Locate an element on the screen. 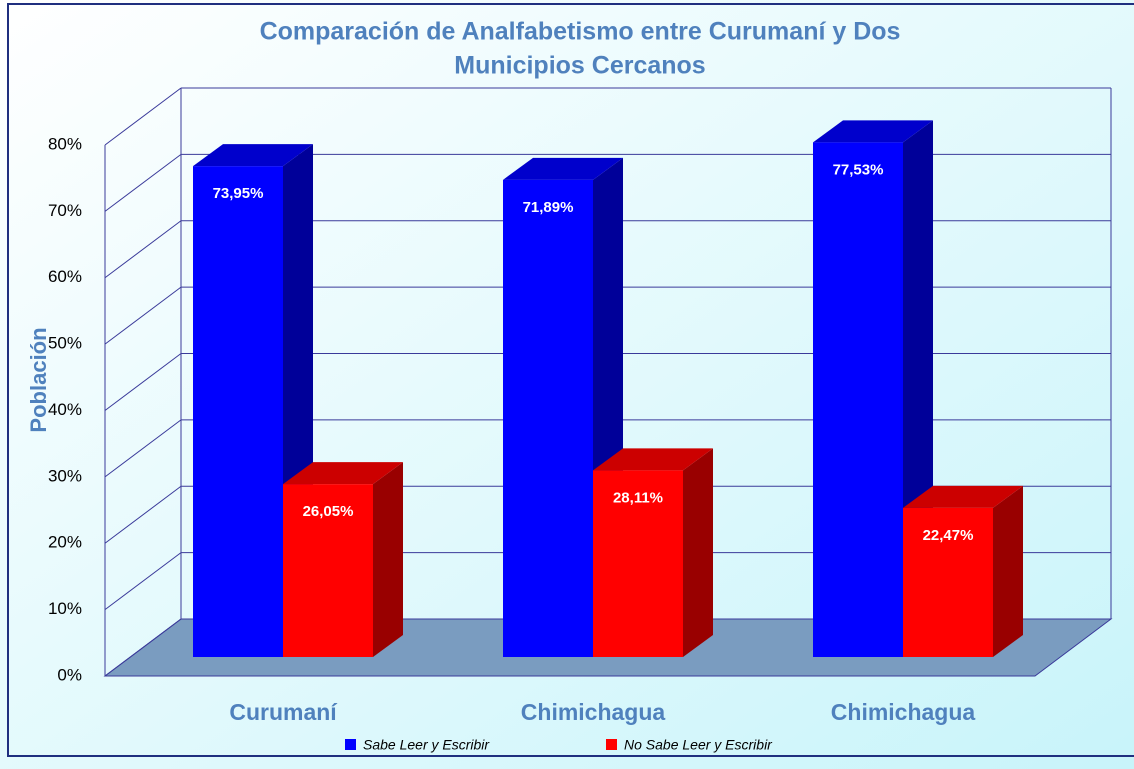  value-label: 77,53% is located at coordinates (858, 169).